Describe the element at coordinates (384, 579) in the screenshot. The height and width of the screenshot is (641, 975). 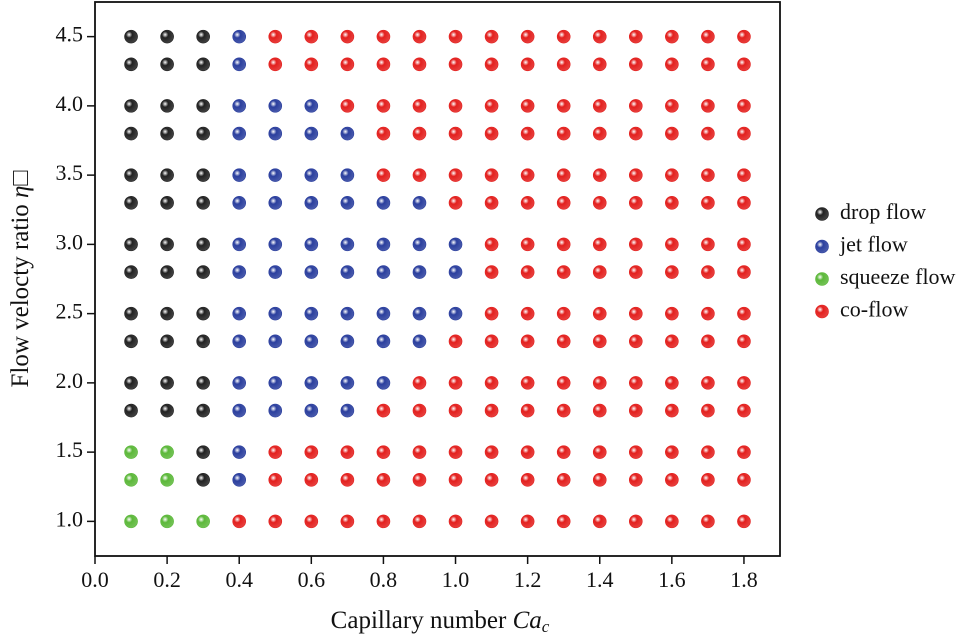
I see `x-tick-label: 0.8` at that location.